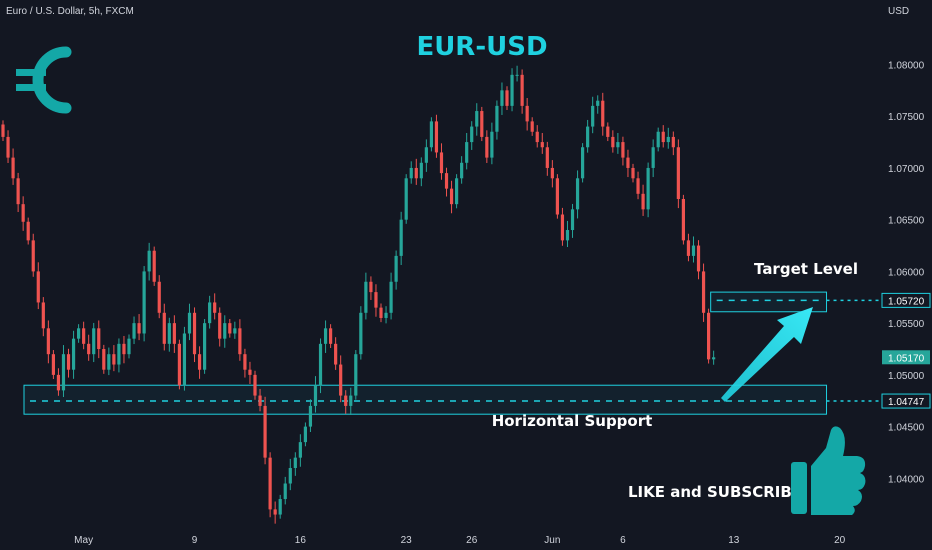  What do you see at coordinates (407, 540) in the screenshot?
I see `x-tick-label: 23` at bounding box center [407, 540].